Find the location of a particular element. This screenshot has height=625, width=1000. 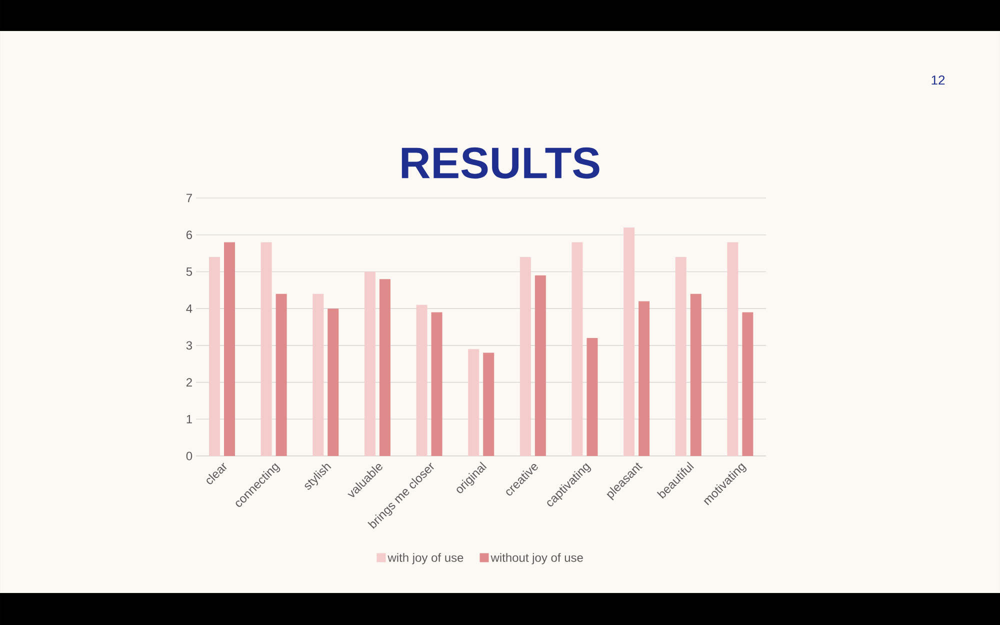

y-tick-label: 0 is located at coordinates (189, 456).